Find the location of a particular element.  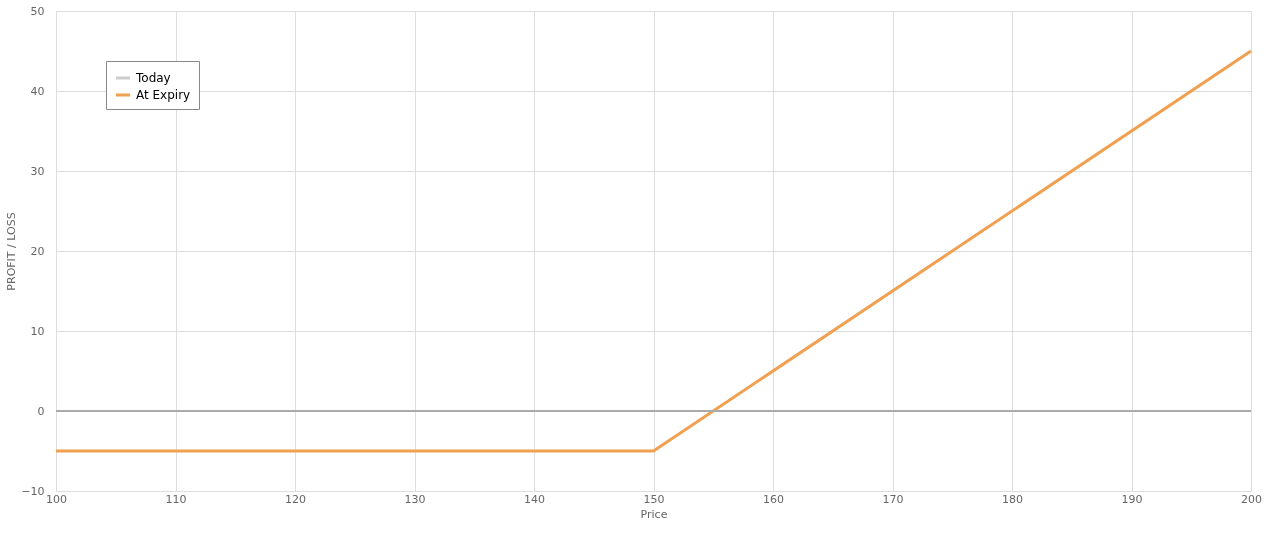

x-tick-label: 120 is located at coordinates (295, 499).